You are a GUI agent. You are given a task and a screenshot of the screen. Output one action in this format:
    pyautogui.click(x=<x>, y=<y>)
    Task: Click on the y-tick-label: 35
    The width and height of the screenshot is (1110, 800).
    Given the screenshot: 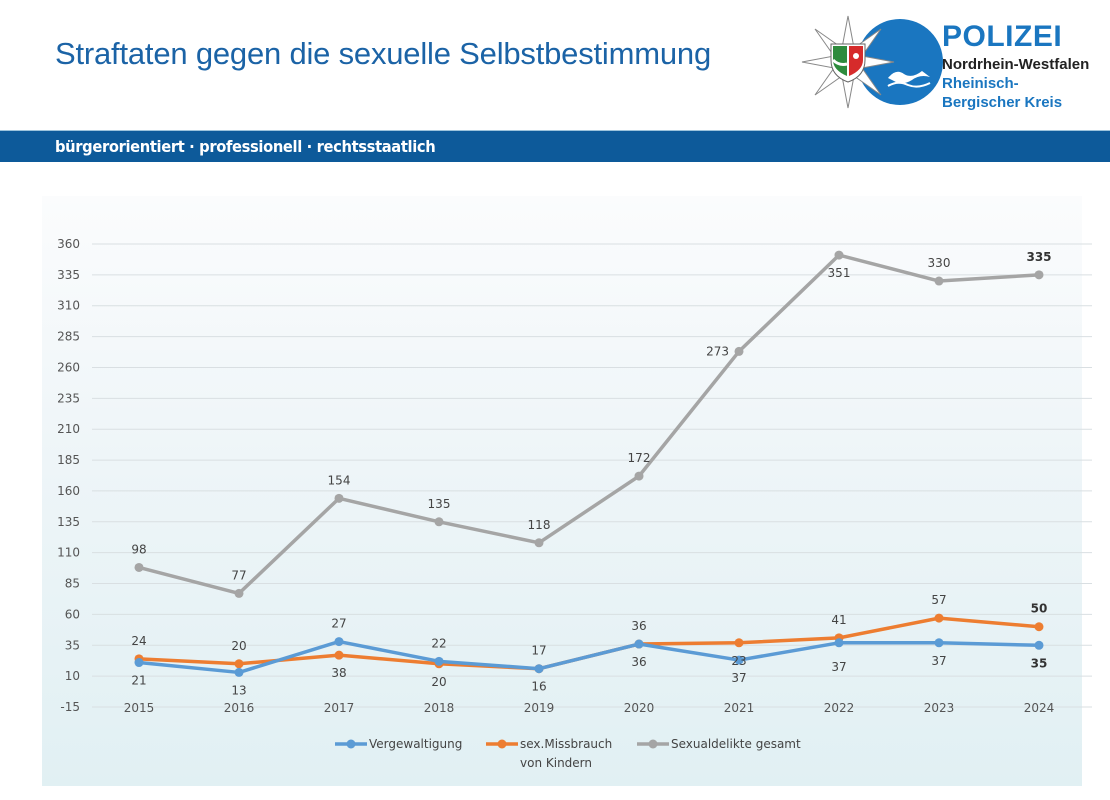 What is the action you would take?
    pyautogui.click(x=72, y=645)
    